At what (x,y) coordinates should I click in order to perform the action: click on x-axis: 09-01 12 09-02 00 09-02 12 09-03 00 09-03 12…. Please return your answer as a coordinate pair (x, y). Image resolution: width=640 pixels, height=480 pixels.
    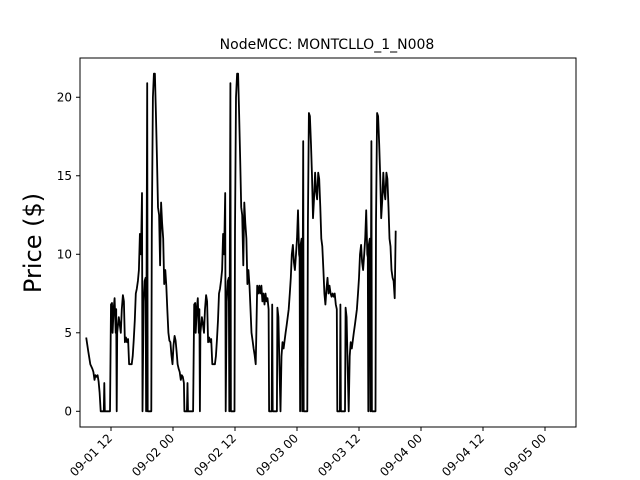
    Looking at the image, I should click on (308, 453).